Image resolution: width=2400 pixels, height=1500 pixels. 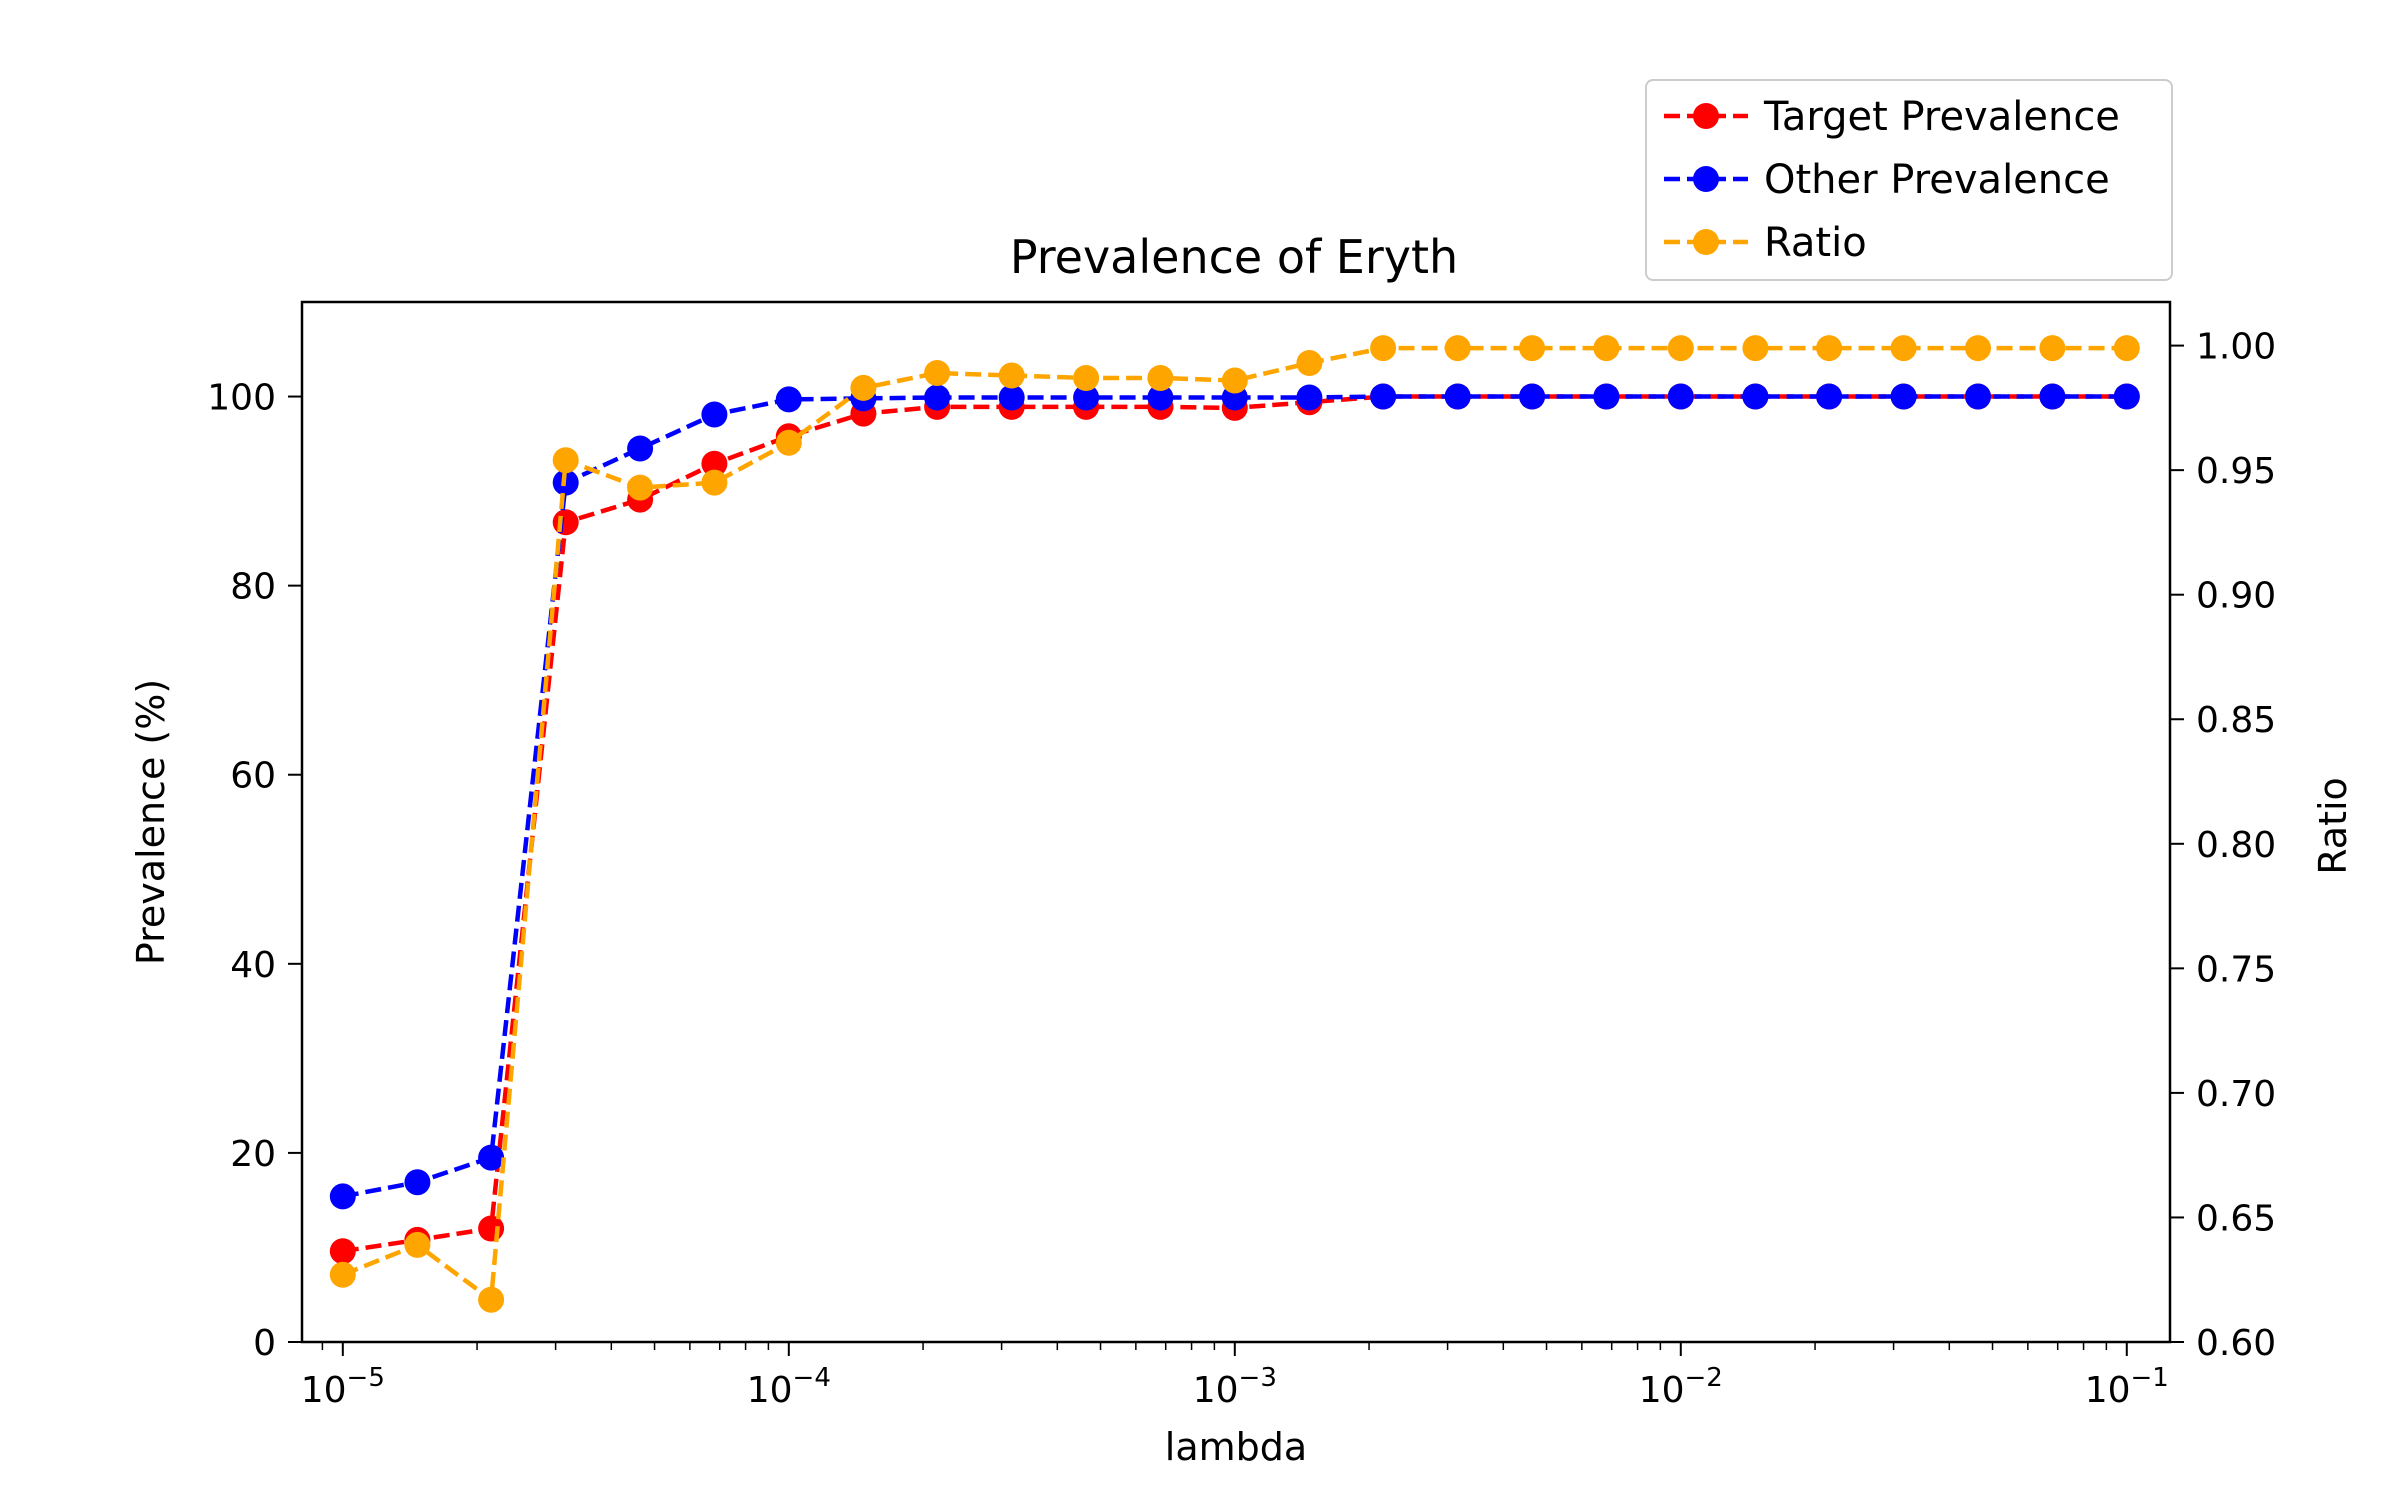 What do you see at coordinates (2236, 1343) in the screenshot?
I see `y2-tick-label: 0.60` at bounding box center [2236, 1343].